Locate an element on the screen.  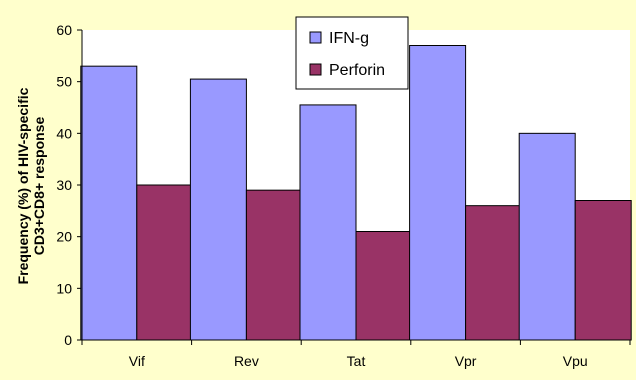
y-axis-title-line-2: CD3+CD8+ response is located at coordinates (39, 186).